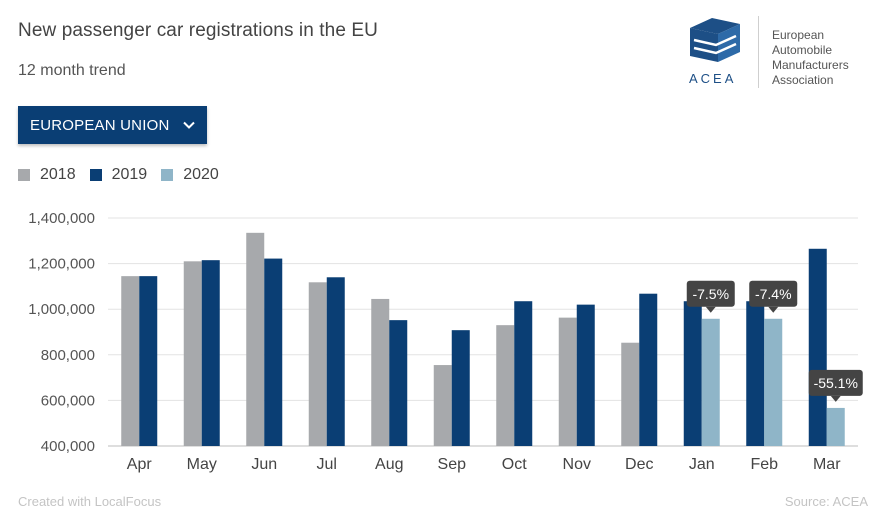  I want to click on bar-2019-may, so click(210, 353).